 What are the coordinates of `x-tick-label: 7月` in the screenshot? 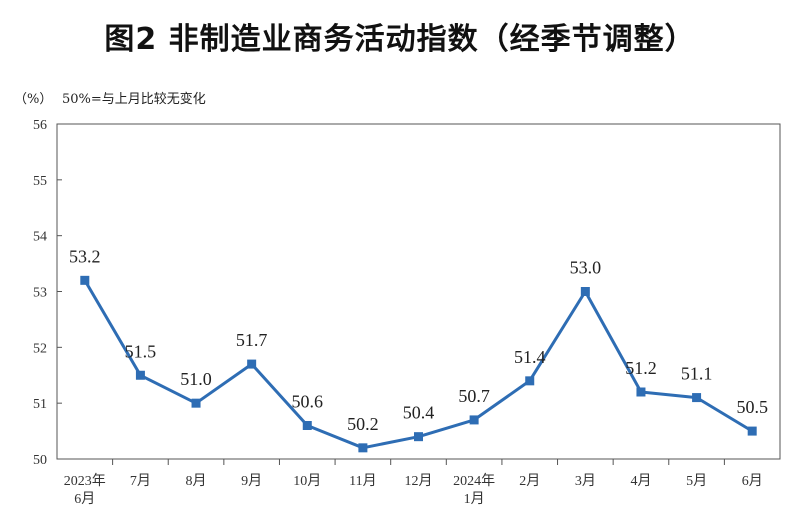 It's located at (140, 481).